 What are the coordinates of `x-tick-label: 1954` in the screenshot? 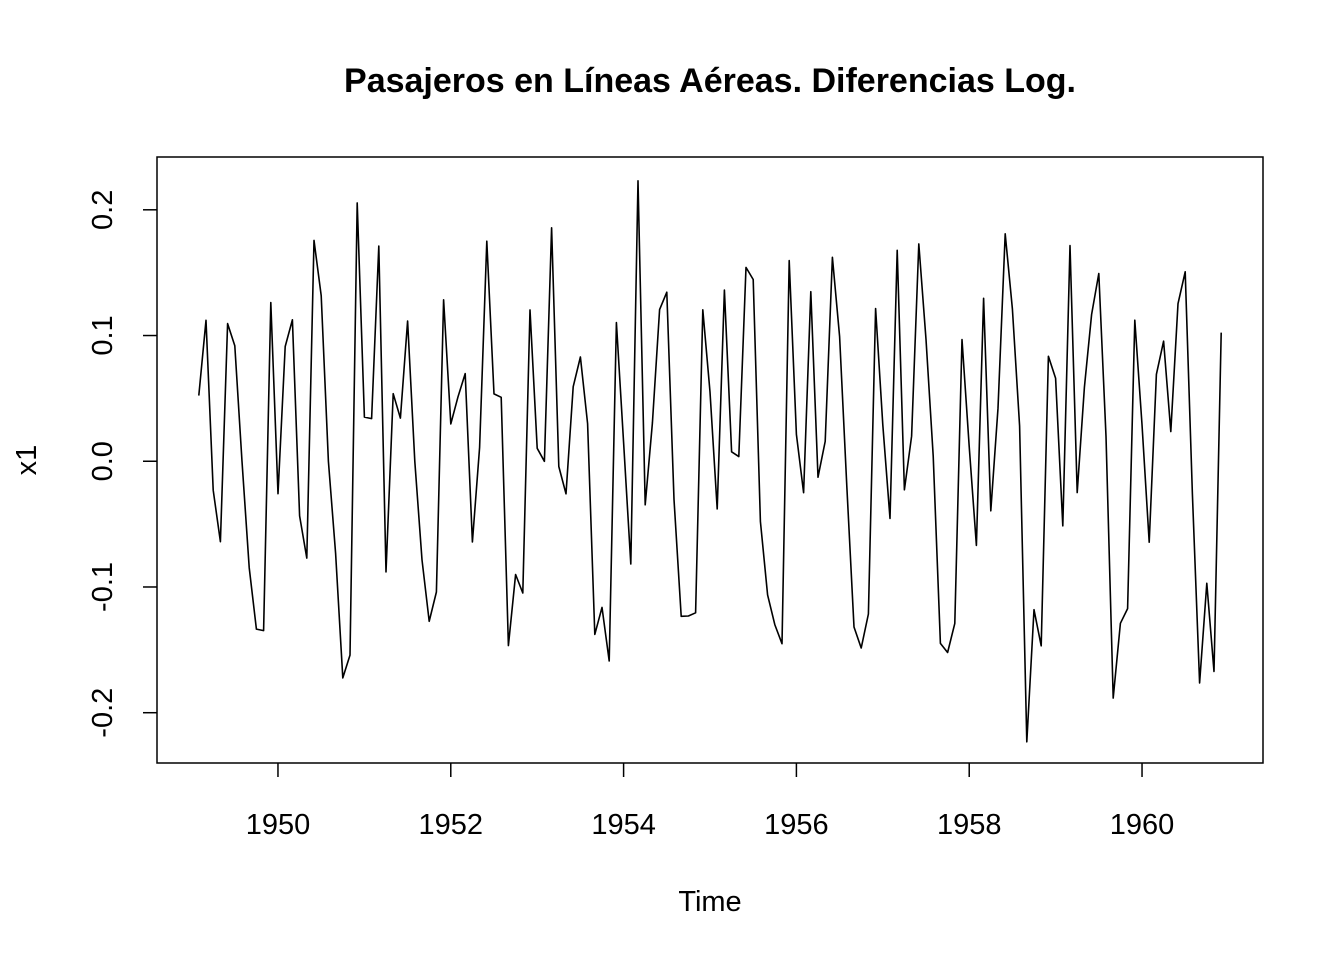 It's located at (623, 825).